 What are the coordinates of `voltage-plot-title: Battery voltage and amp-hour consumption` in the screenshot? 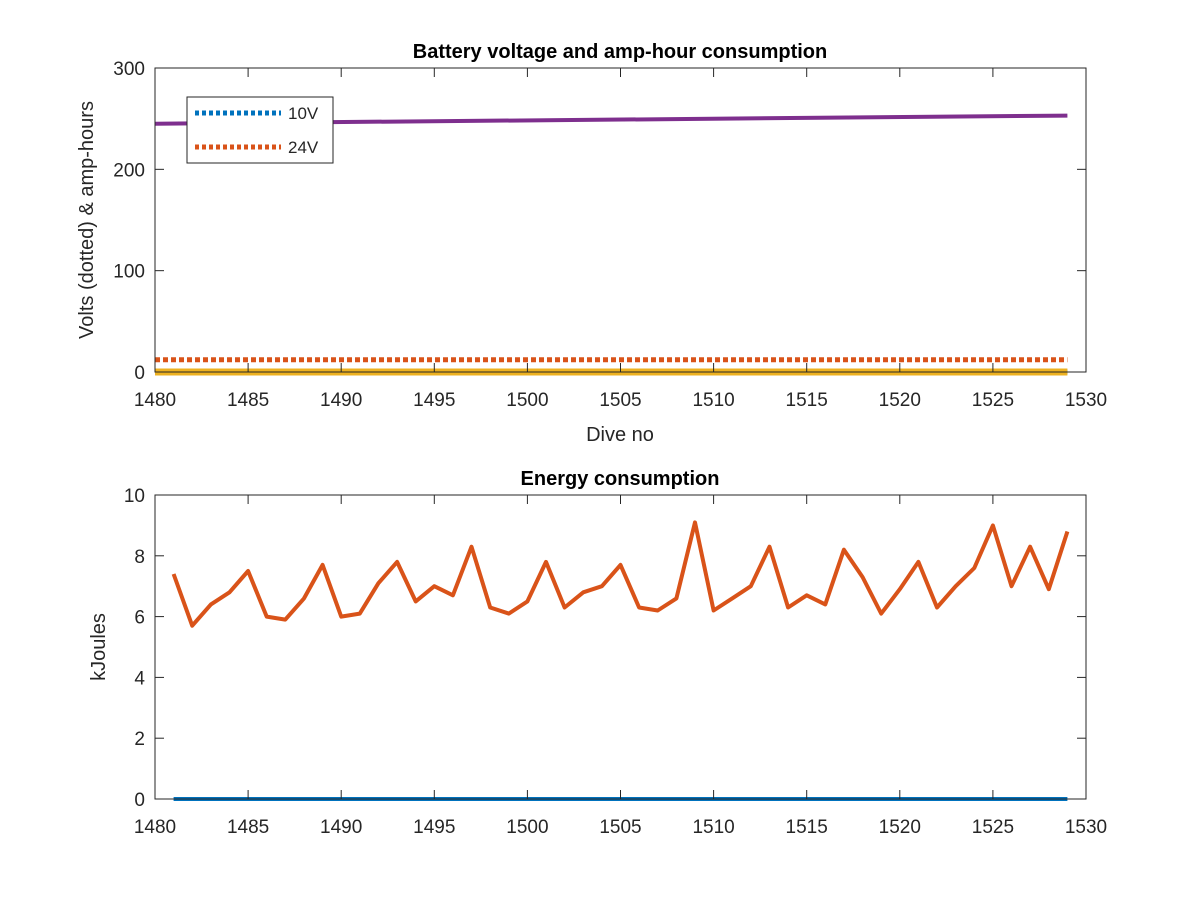 It's located at (620, 52).